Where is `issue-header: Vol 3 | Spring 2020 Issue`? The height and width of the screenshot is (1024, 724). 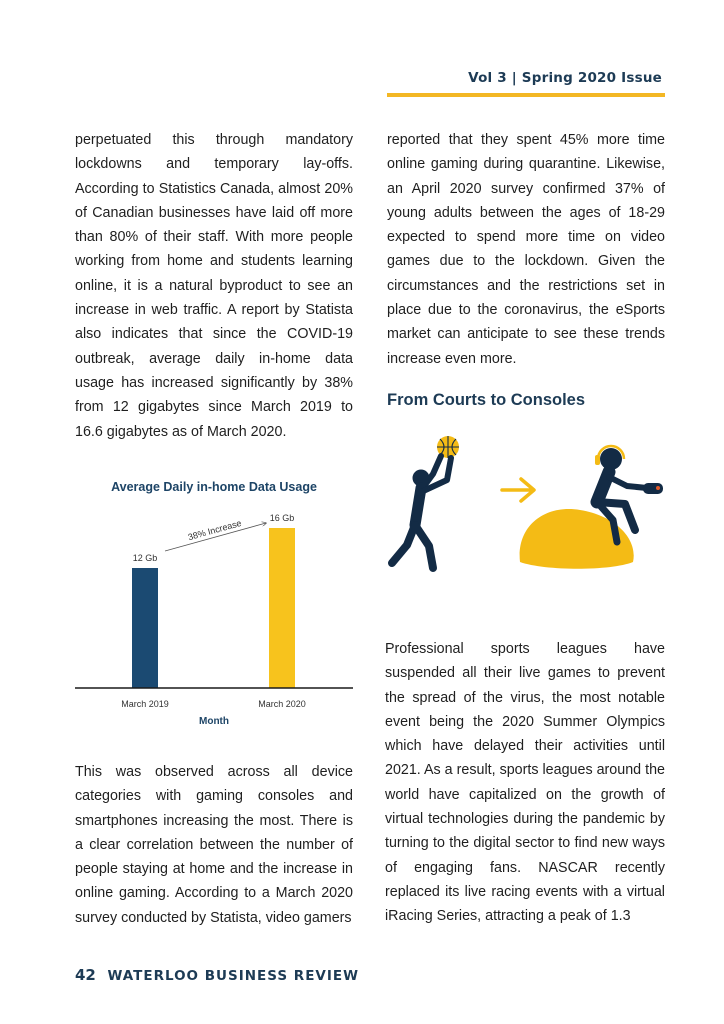 issue-header: Vol 3 | Spring 2020 Issue is located at coordinates (565, 78).